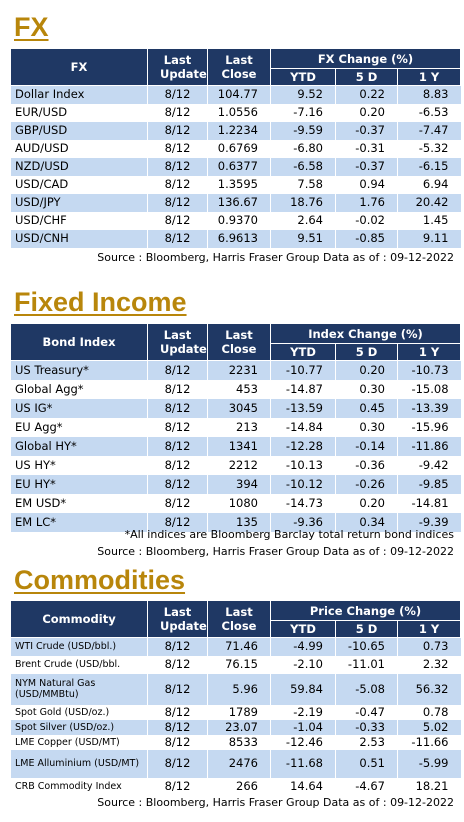  Describe the element at coordinates (429, 202) in the screenshot. I see `table-cell: 20.42` at that location.